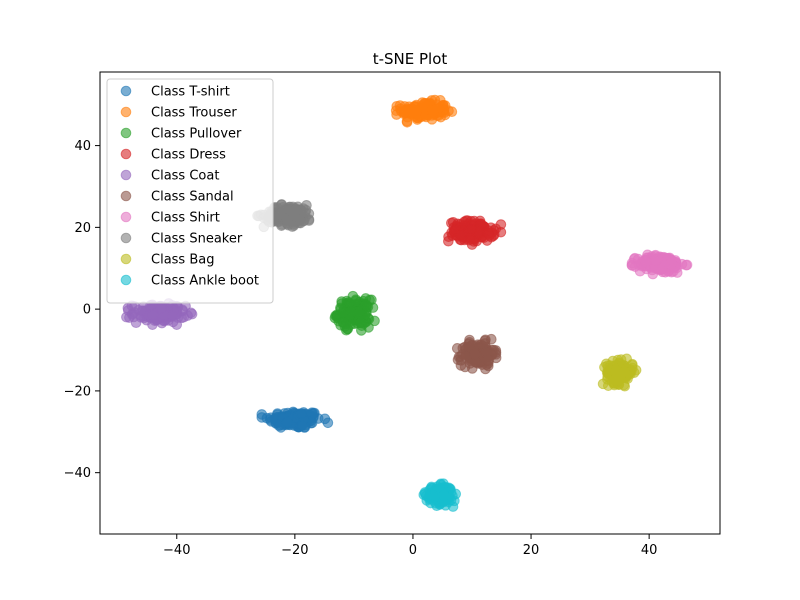 This screenshot has height=600, width=800. What do you see at coordinates (192, 197) in the screenshot?
I see `legend-label: Class Sandal` at bounding box center [192, 197].